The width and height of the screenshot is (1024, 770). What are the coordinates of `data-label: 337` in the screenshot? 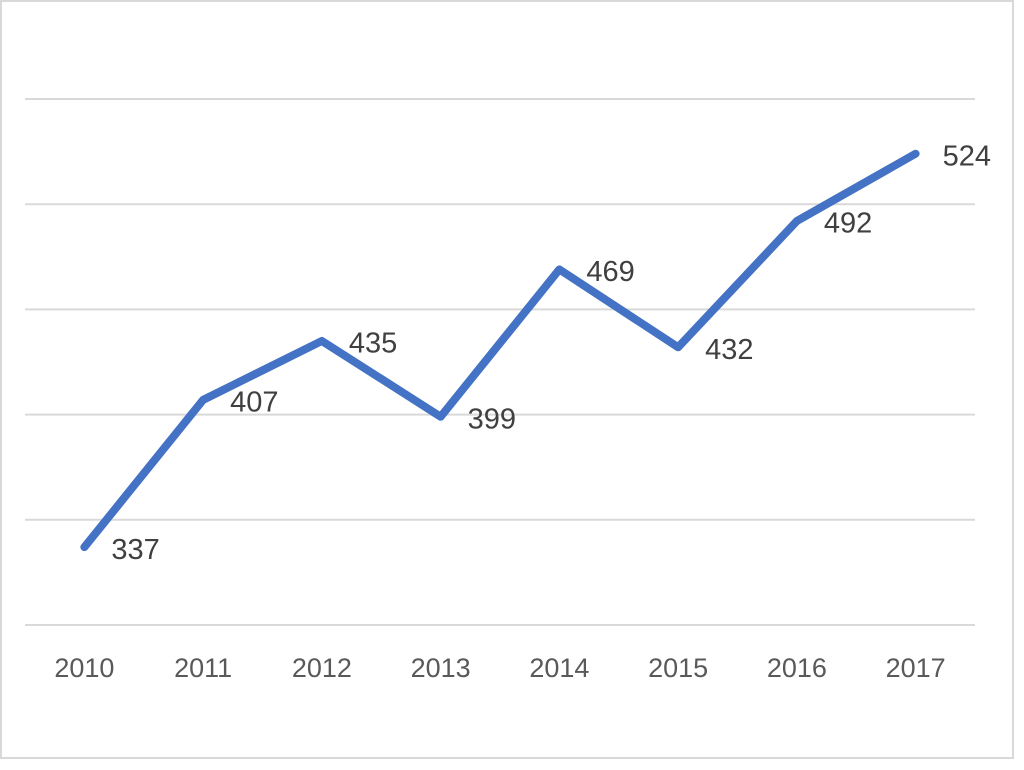 It's located at (135, 550).